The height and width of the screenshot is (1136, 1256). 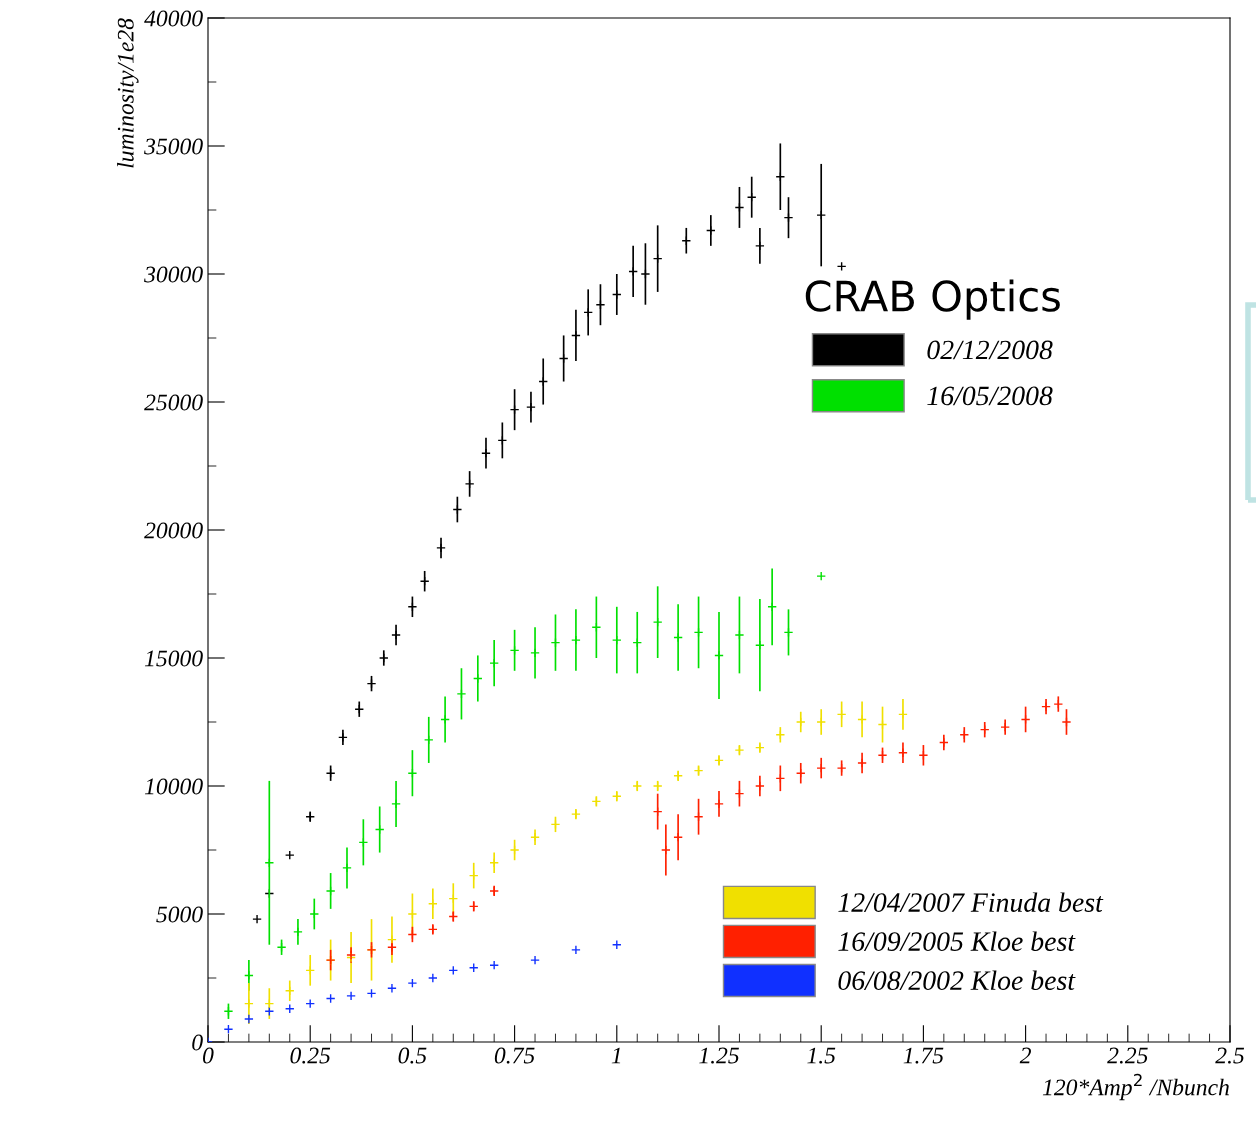 What do you see at coordinates (128, 93) in the screenshot?
I see `y-axis-title: luminosity/1e28` at bounding box center [128, 93].